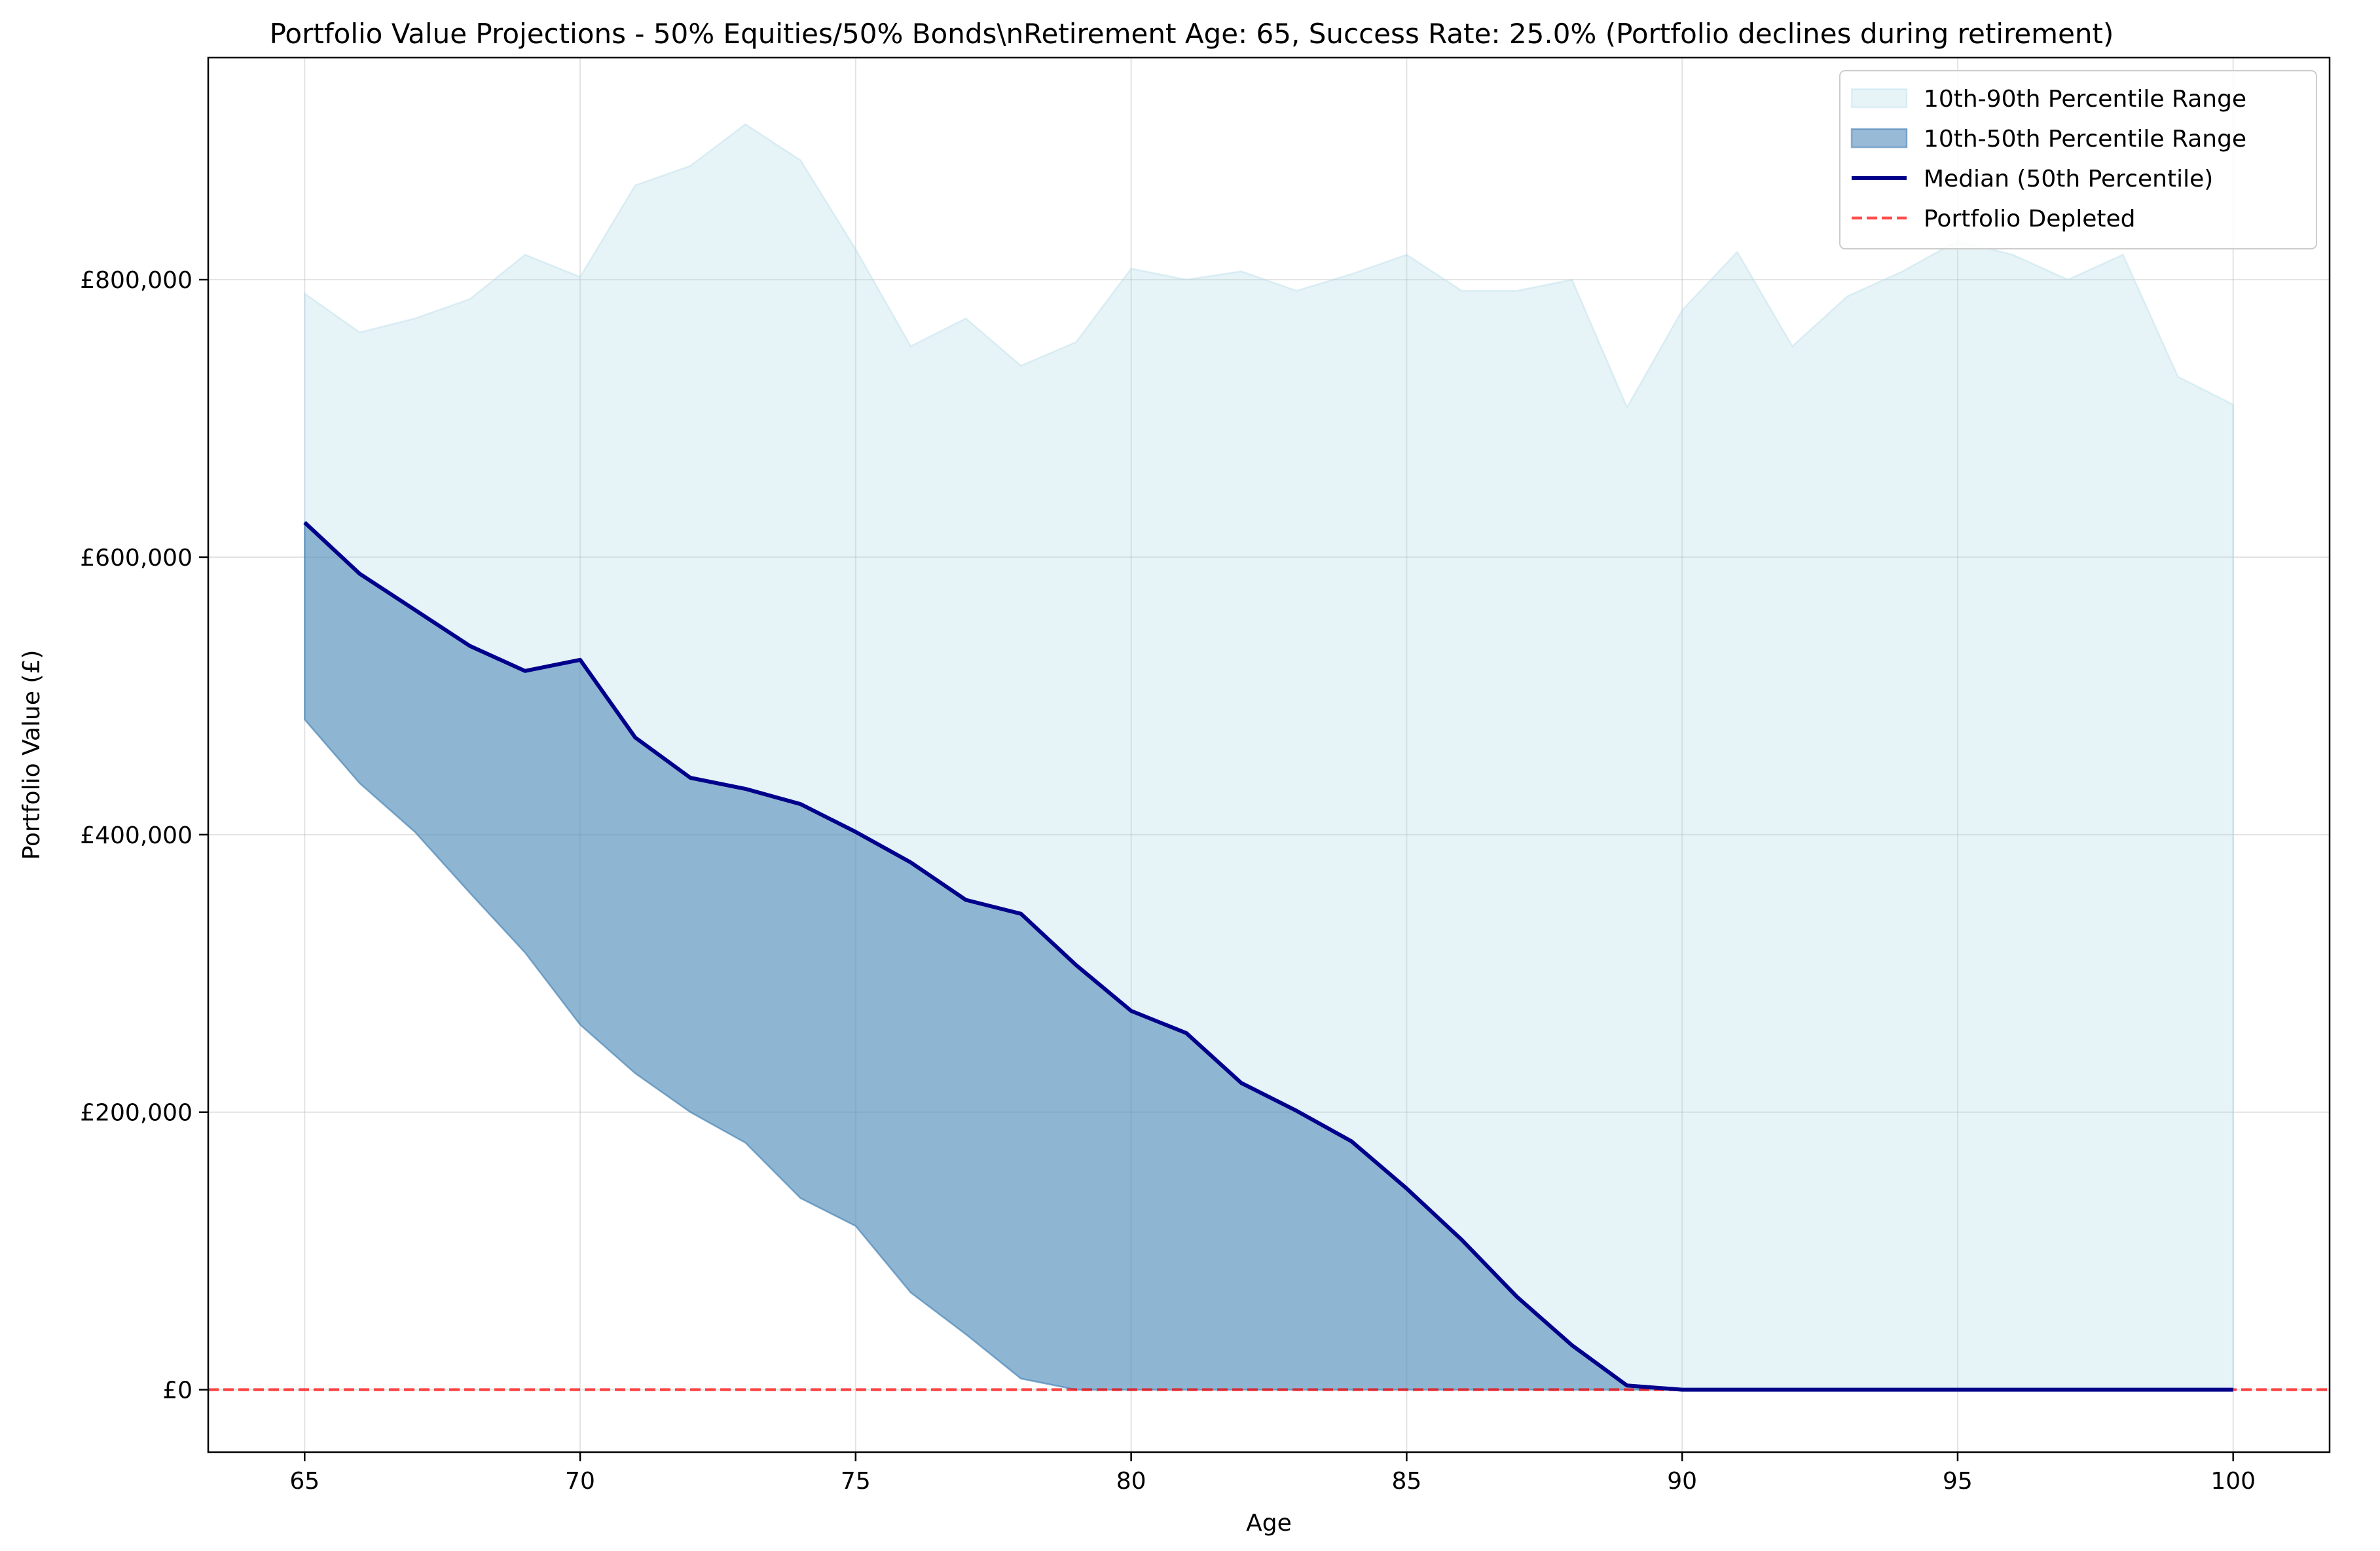 Image resolution: width=2380 pixels, height=1551 pixels. I want to click on y-axis-label: Portfolio Value (£), so click(31, 755).